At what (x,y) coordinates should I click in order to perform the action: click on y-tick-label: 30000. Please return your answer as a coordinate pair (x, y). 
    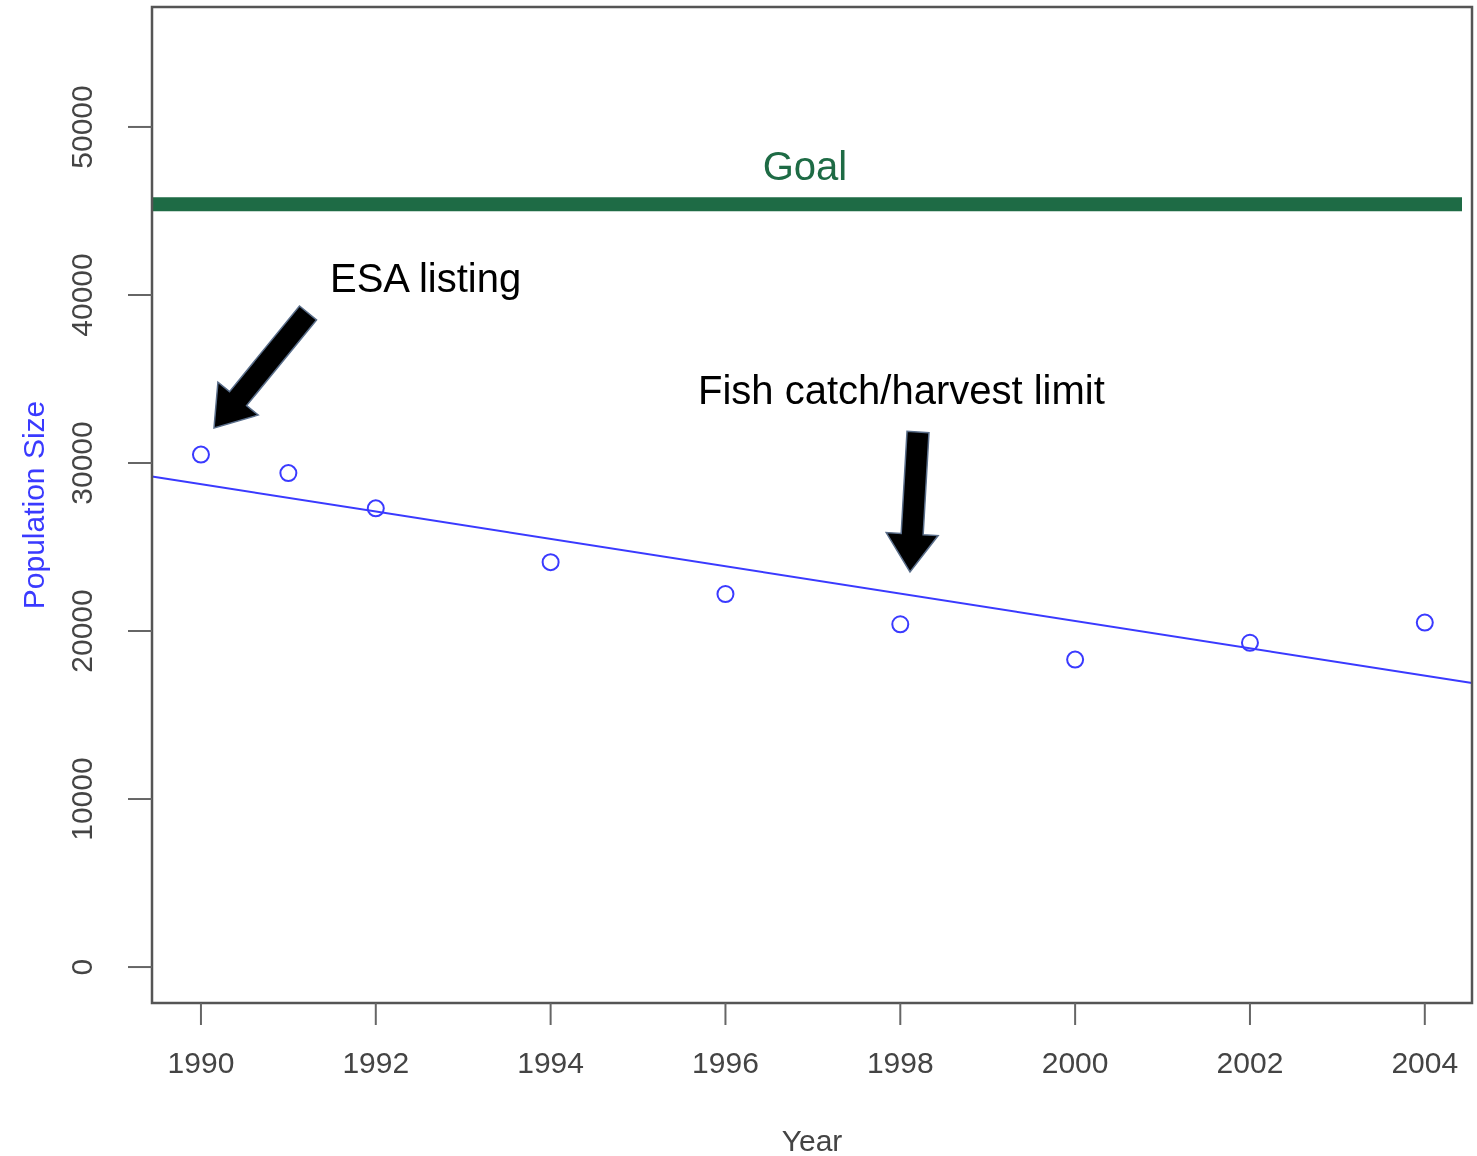
    Looking at the image, I should click on (81, 463).